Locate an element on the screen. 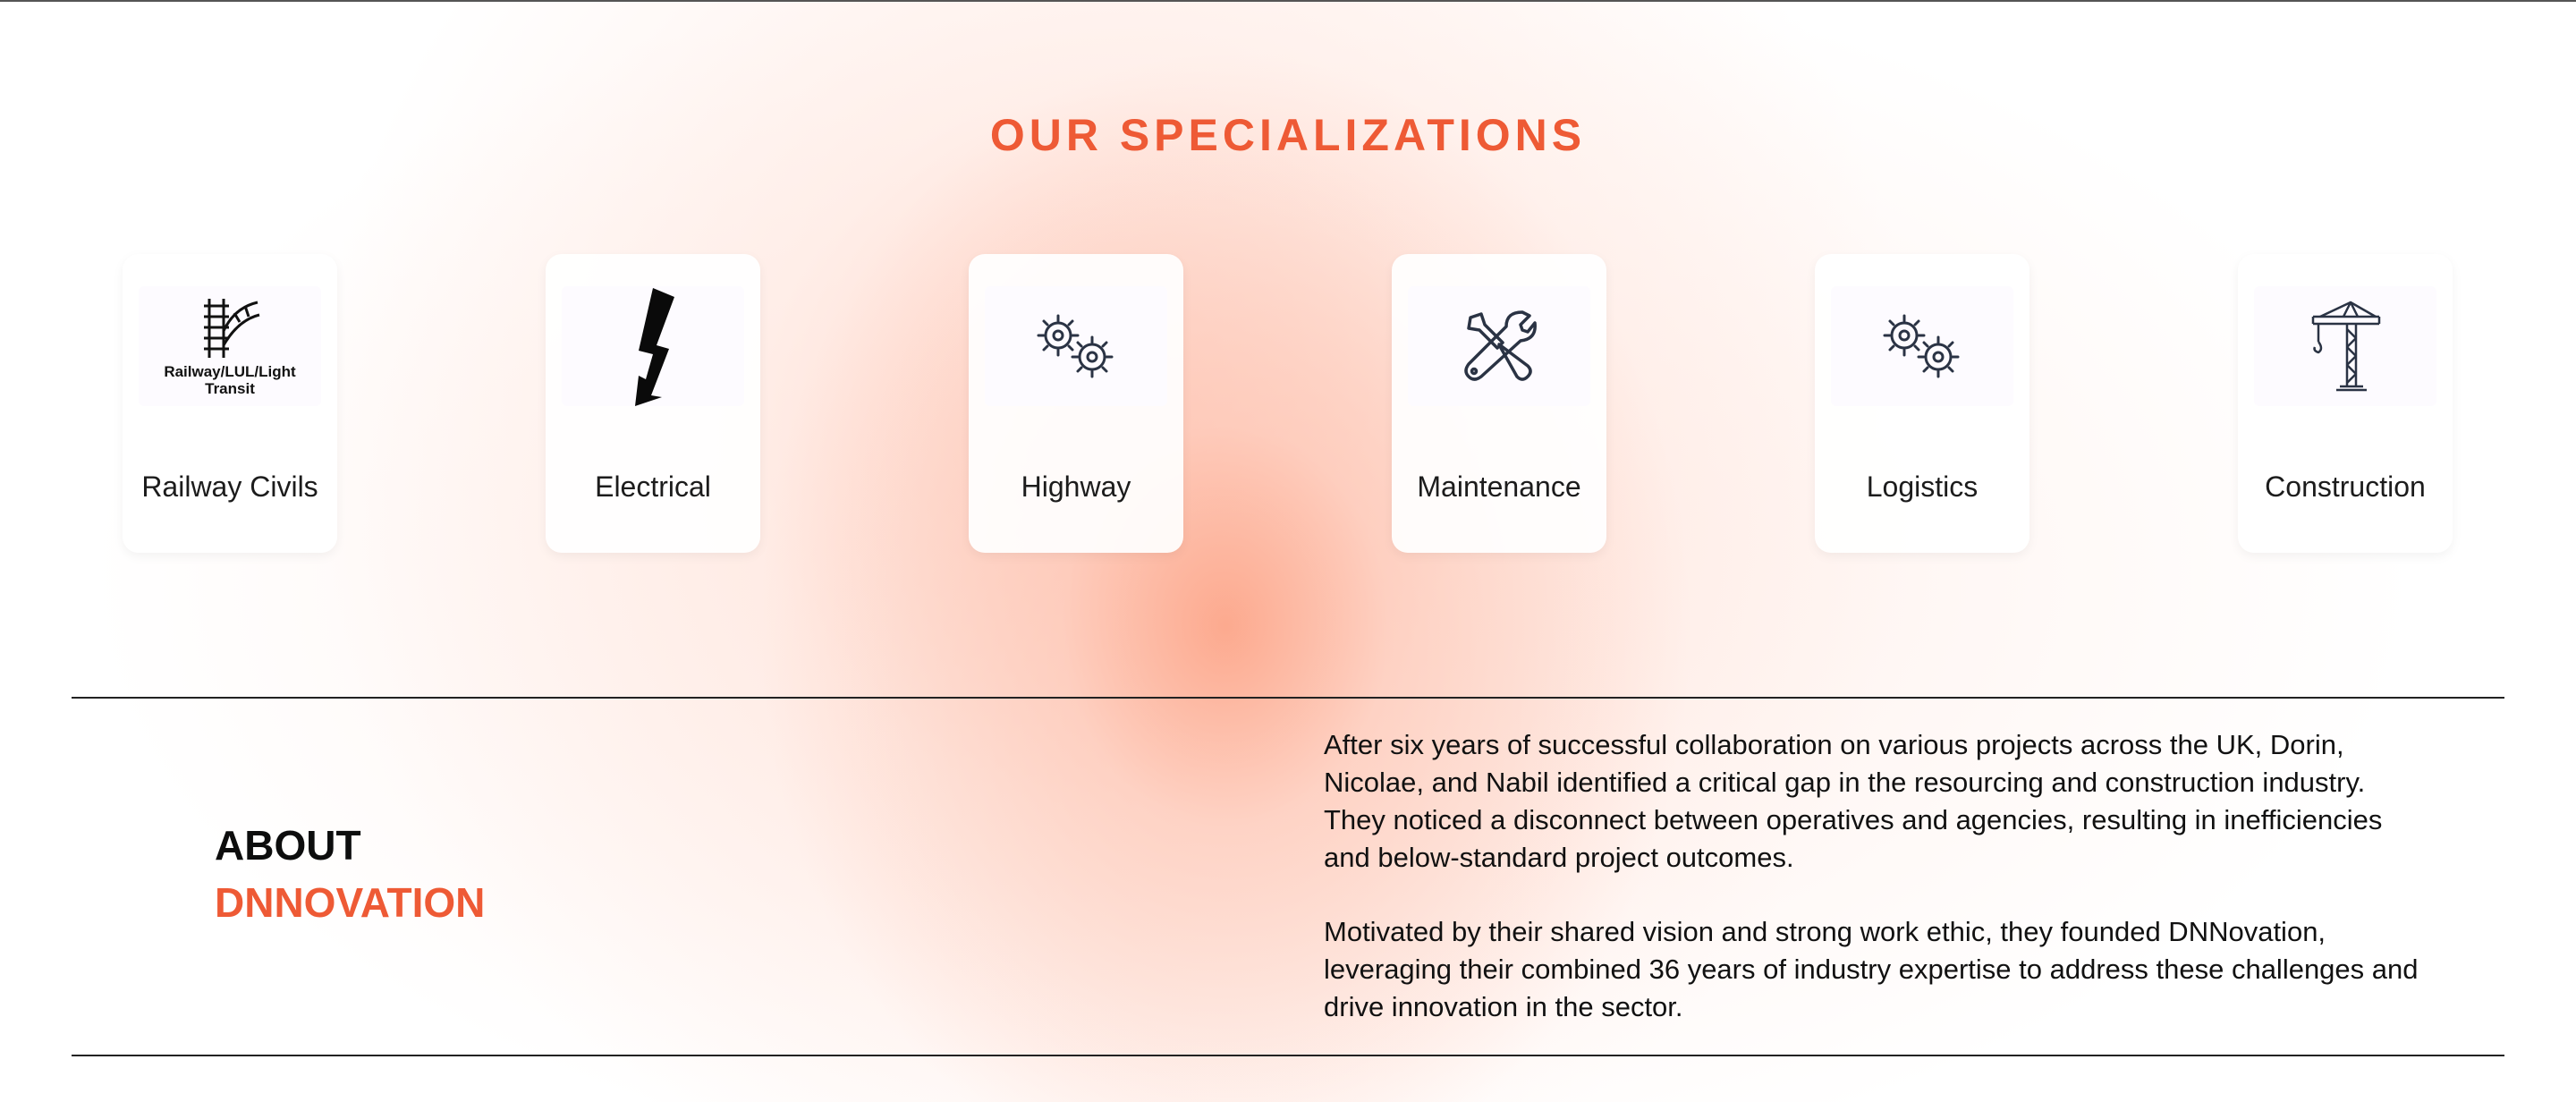  railway-track-icon is located at coordinates (232, 328).